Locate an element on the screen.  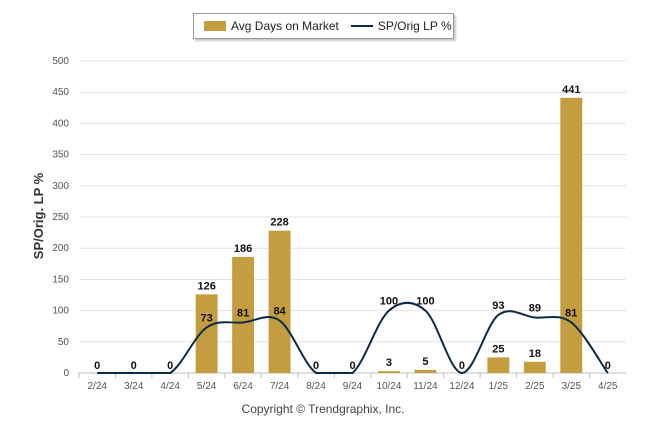
legend-item-line: SP/Orig LP % is located at coordinates (395, 26).